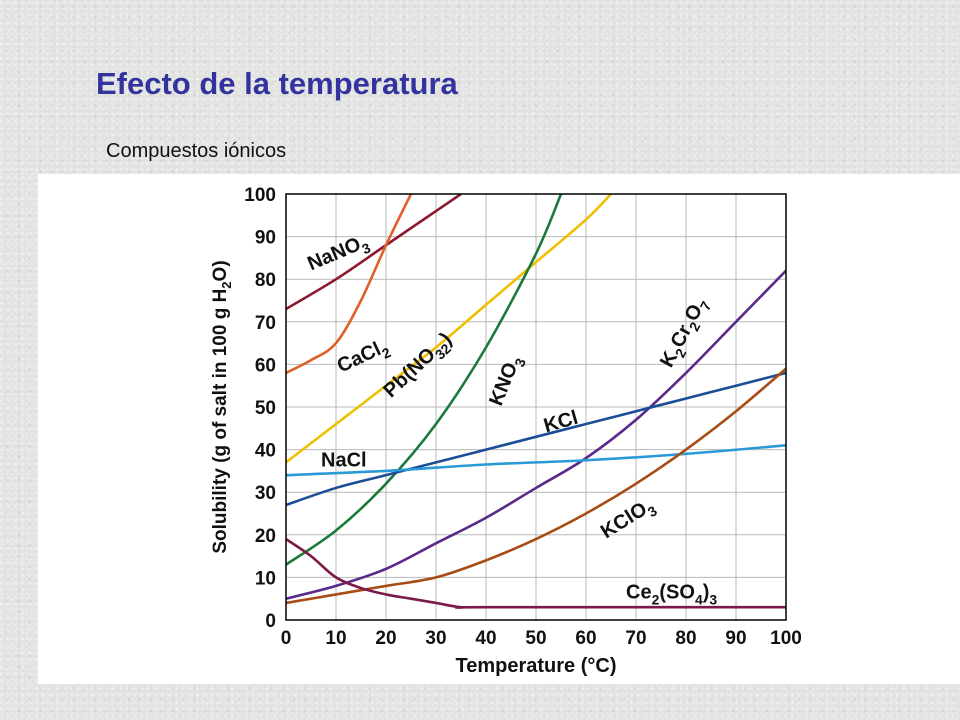  What do you see at coordinates (585, 638) in the screenshot?
I see `x-tick-label: 60` at bounding box center [585, 638].